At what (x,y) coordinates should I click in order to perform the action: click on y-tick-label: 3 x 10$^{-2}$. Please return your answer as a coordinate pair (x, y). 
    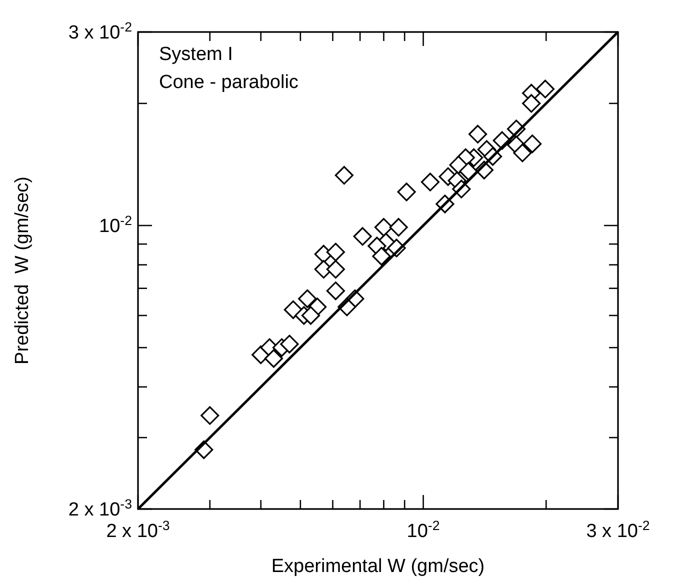
    Looking at the image, I should click on (100, 31).